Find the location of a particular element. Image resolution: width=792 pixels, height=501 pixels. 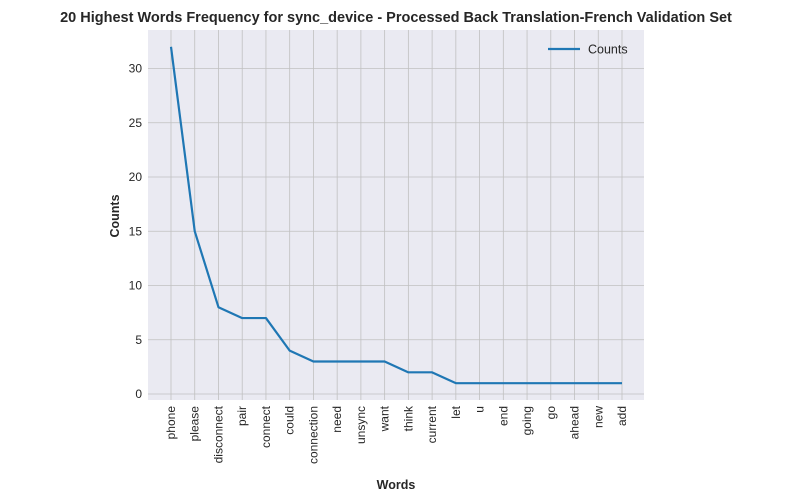

x-axis-label: Words is located at coordinates (396, 485).